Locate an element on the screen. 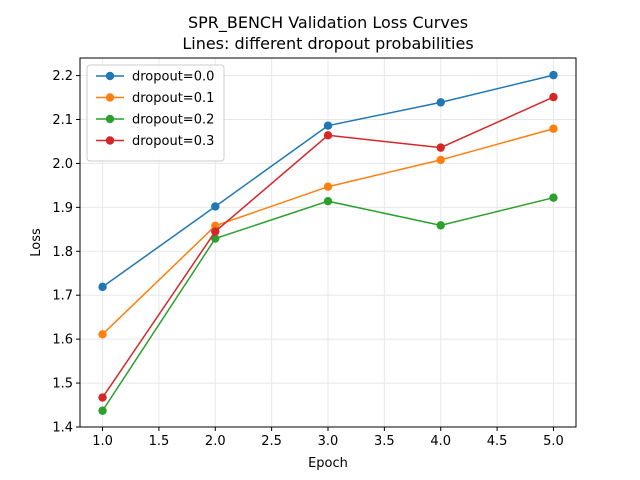 The image size is (640, 480). legend-item: dropout=0.3 is located at coordinates (155, 141).